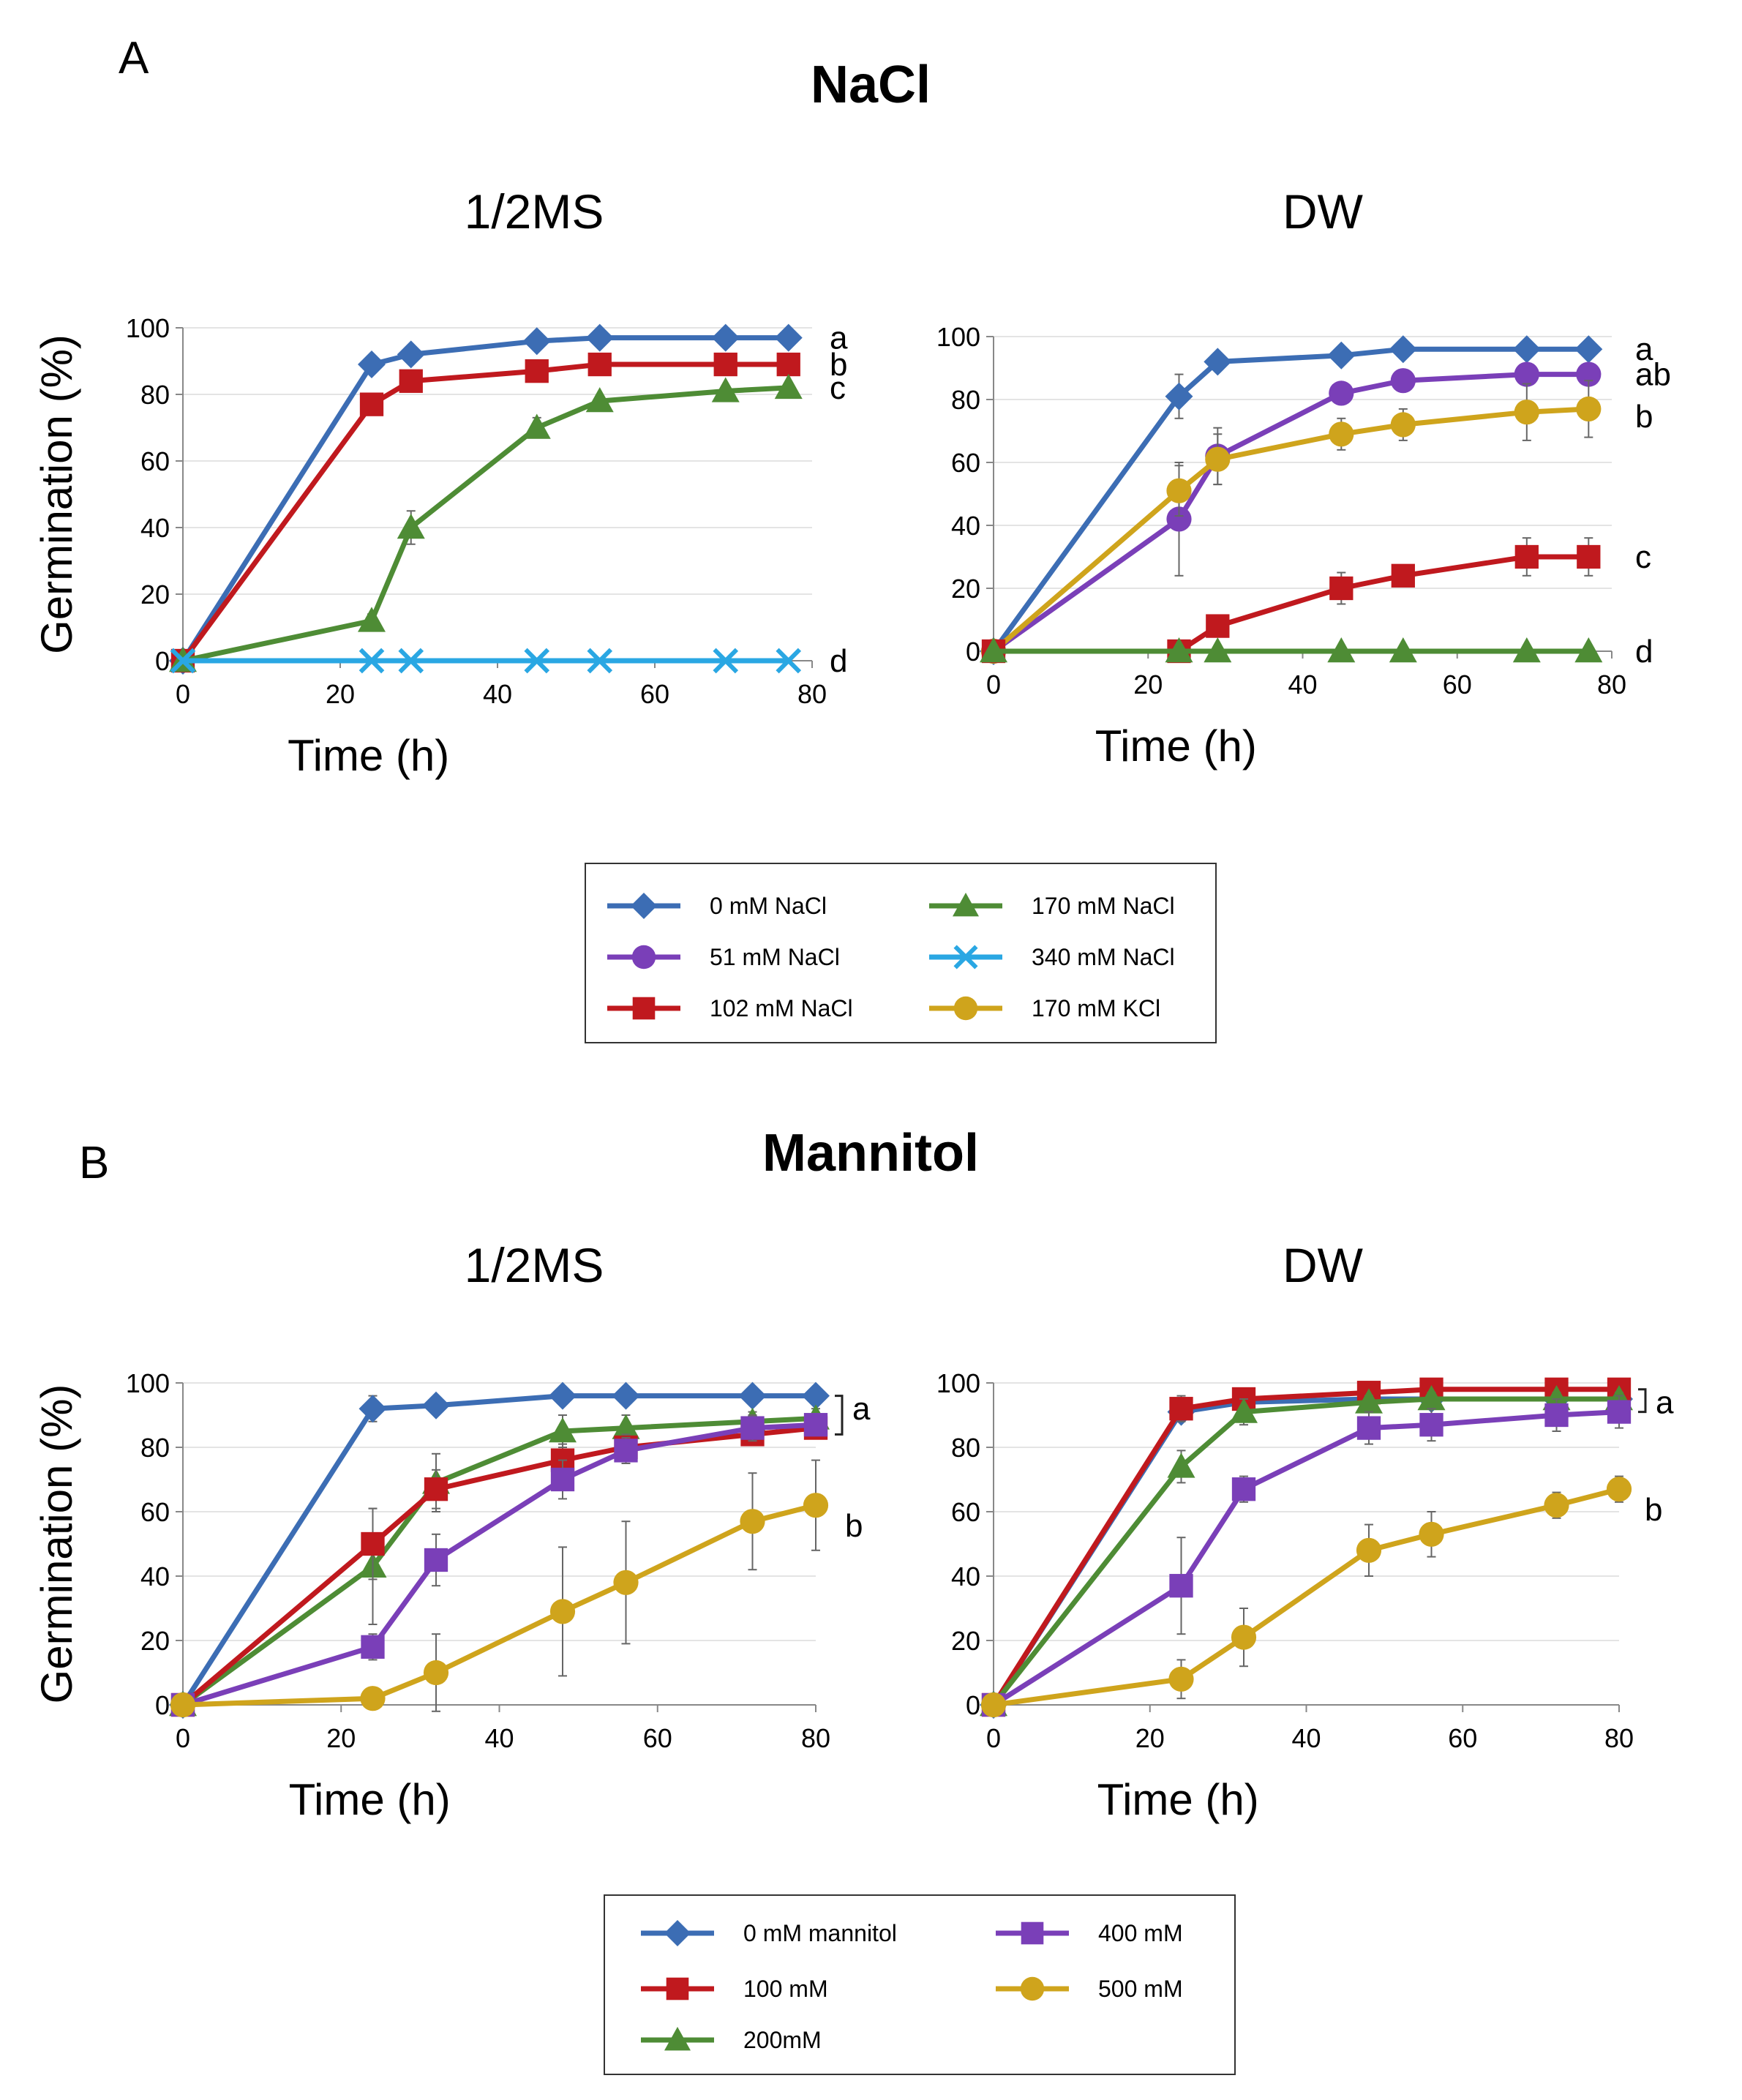 The height and width of the screenshot is (2100, 1742). Describe the element at coordinates (516, 1589) in the screenshot. I see `series-500-mm: b` at that location.